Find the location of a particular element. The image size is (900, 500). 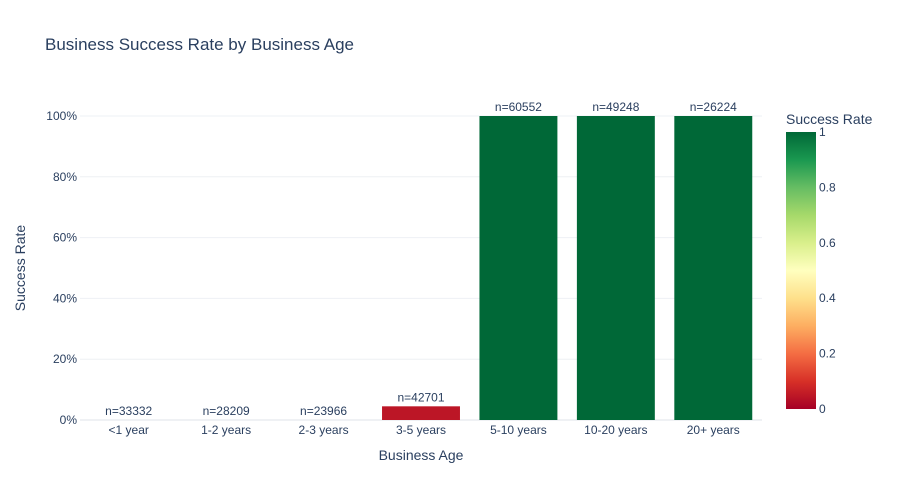

colorbar-tick-label: 0.8 is located at coordinates (827, 187).